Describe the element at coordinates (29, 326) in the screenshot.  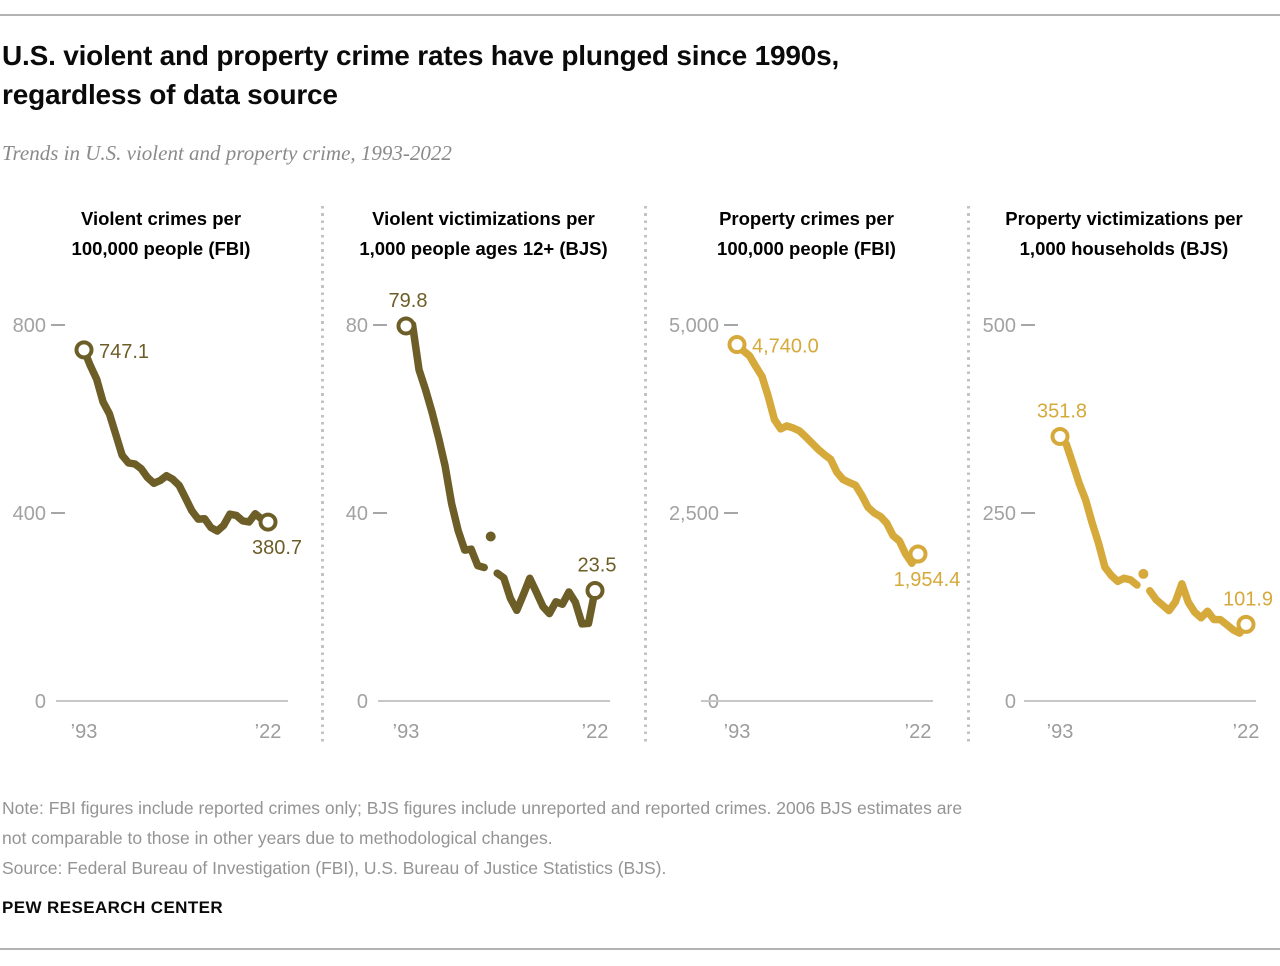
I see `y-tick-label: 800` at that location.